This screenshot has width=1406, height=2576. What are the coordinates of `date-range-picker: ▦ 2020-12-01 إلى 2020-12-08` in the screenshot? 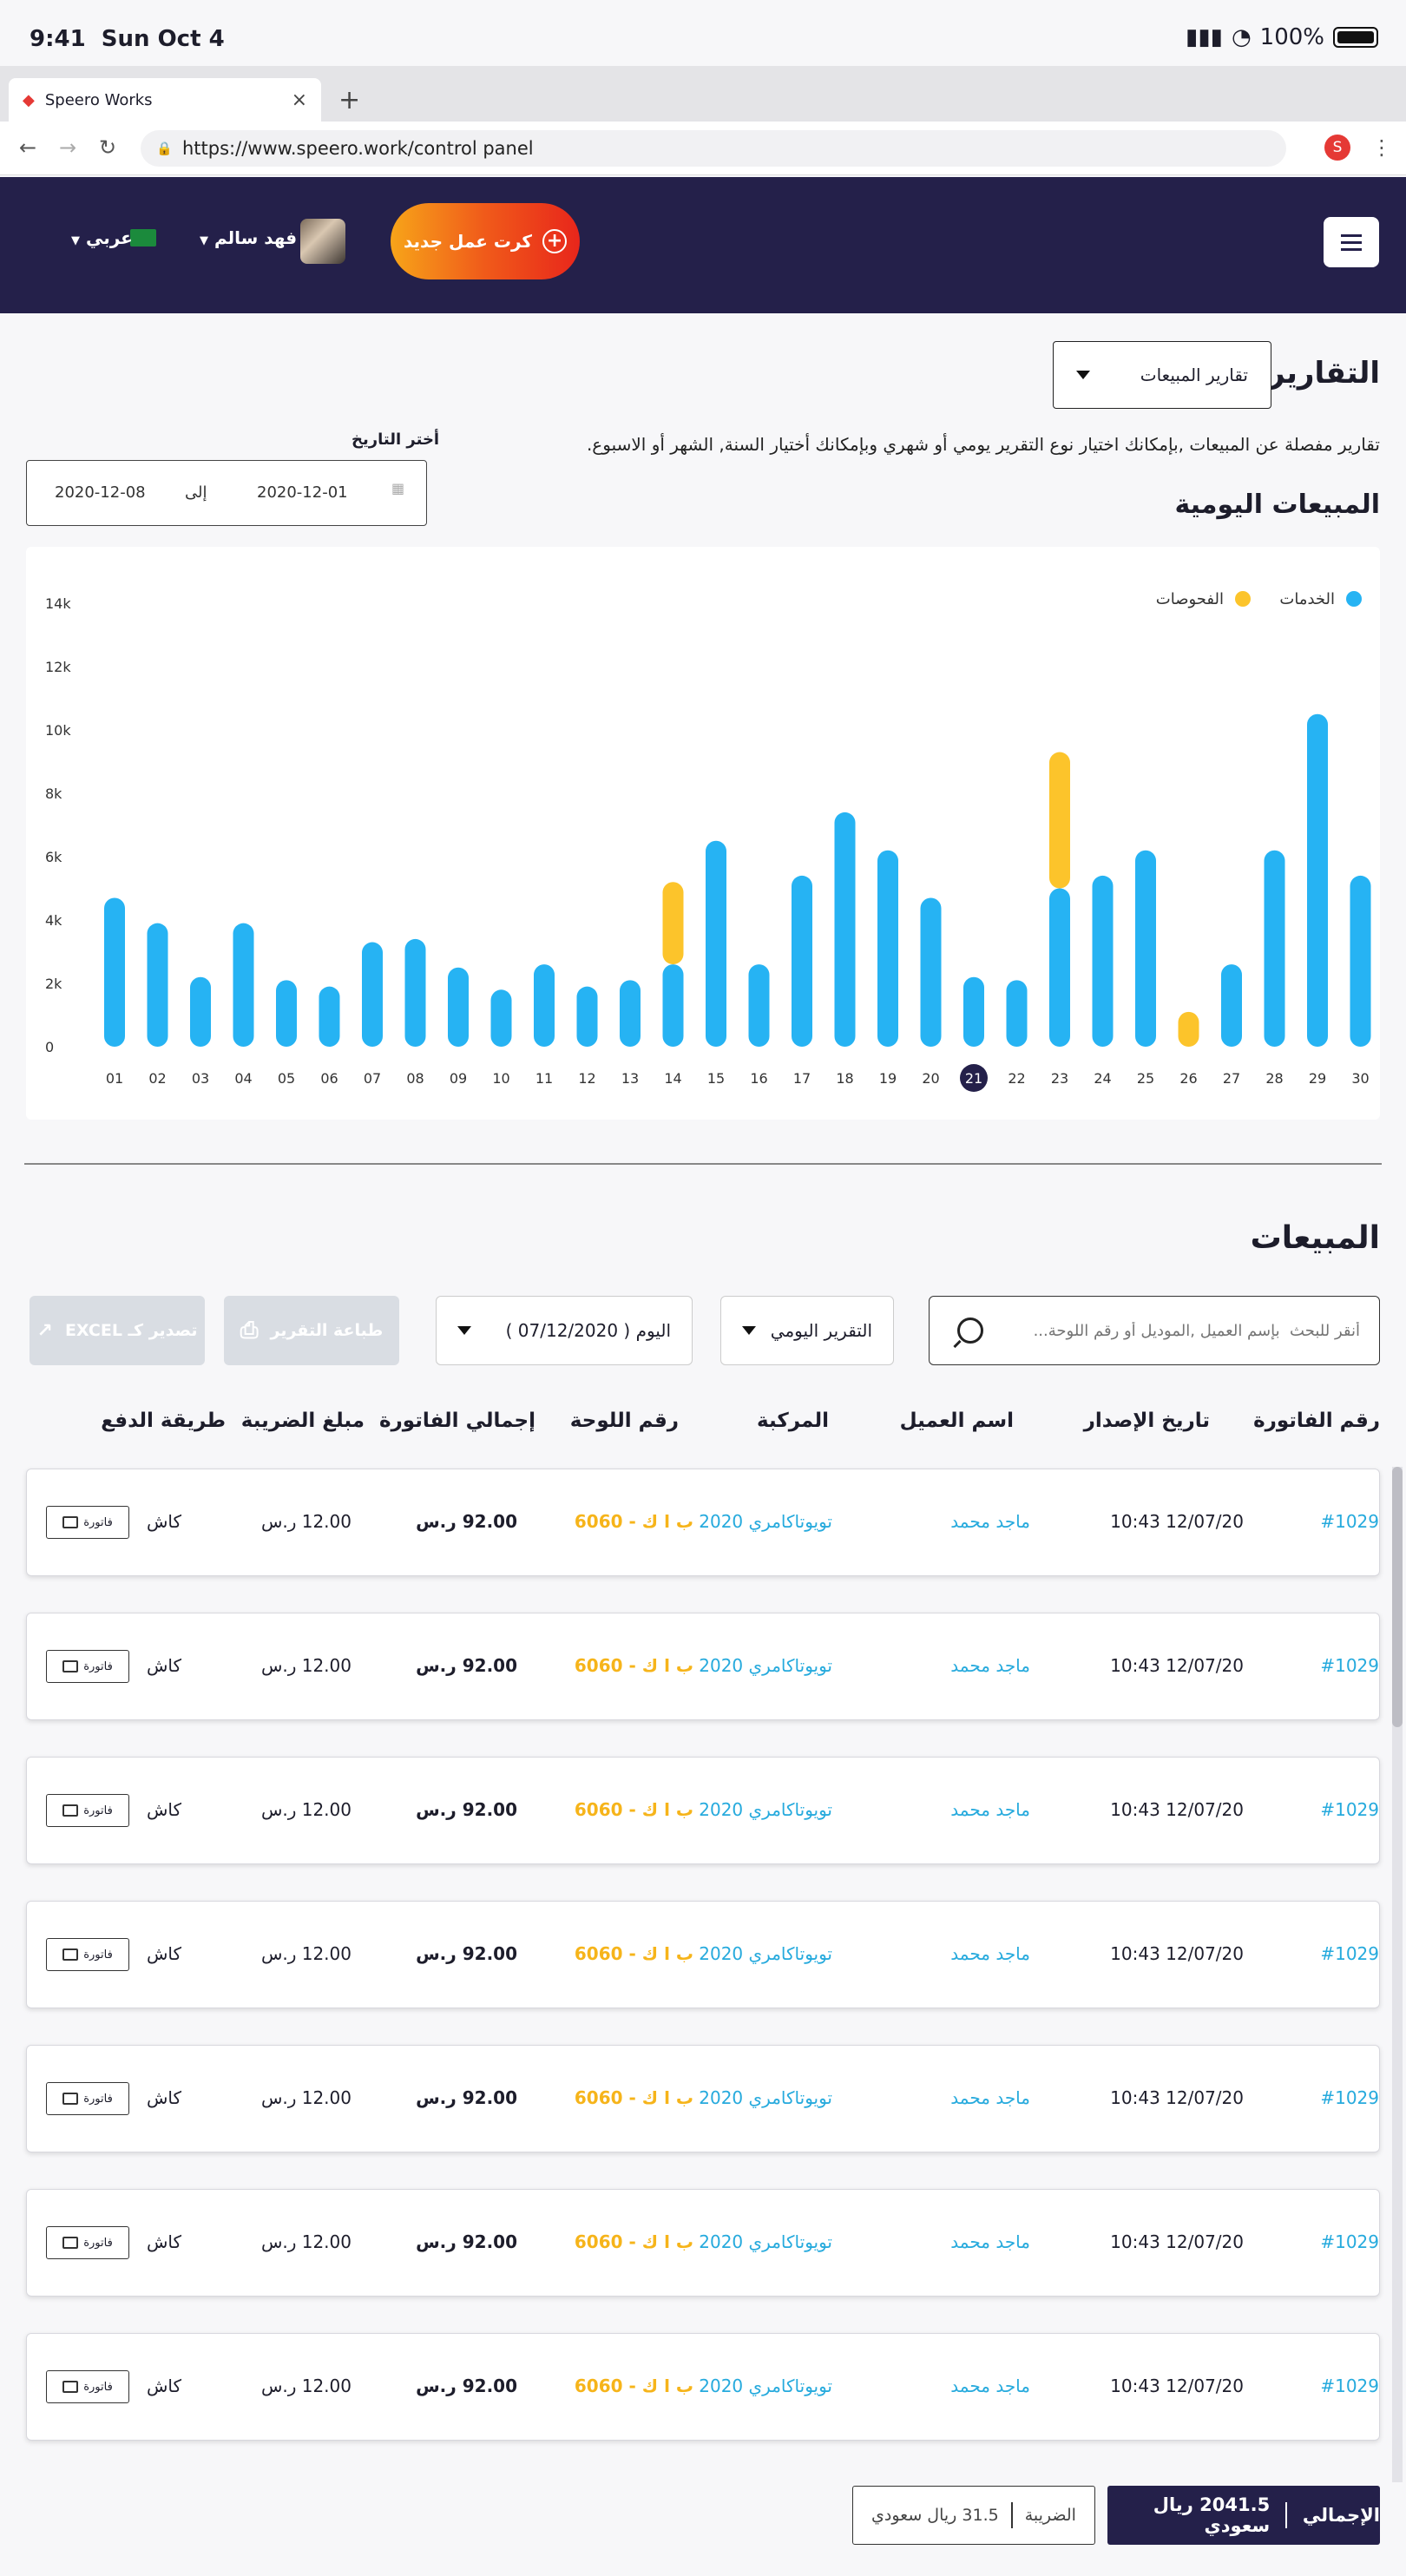 It's located at (227, 493).